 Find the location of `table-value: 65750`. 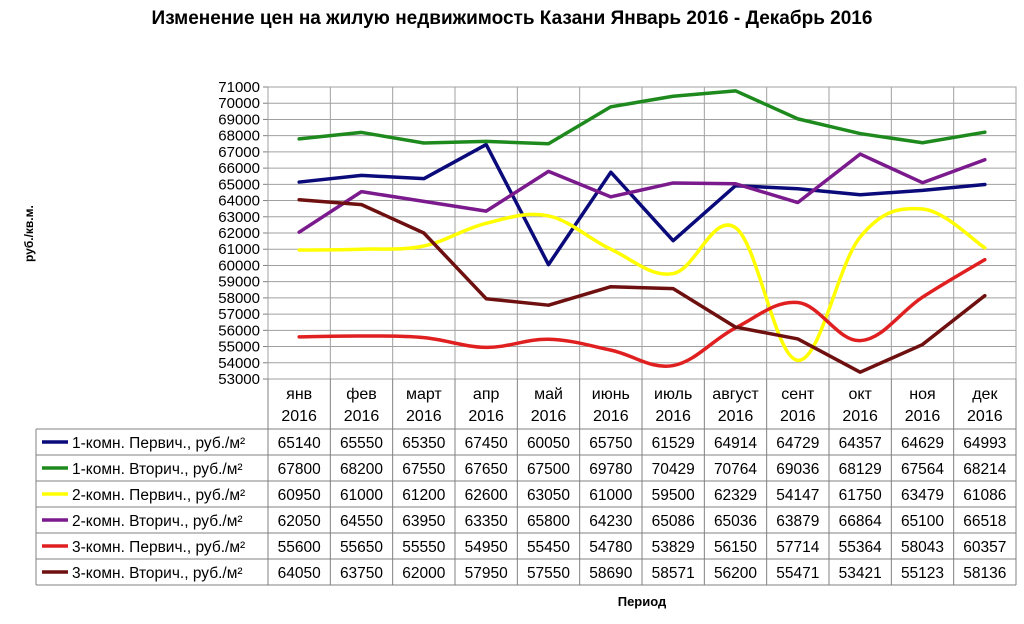

table-value: 65750 is located at coordinates (610, 443).